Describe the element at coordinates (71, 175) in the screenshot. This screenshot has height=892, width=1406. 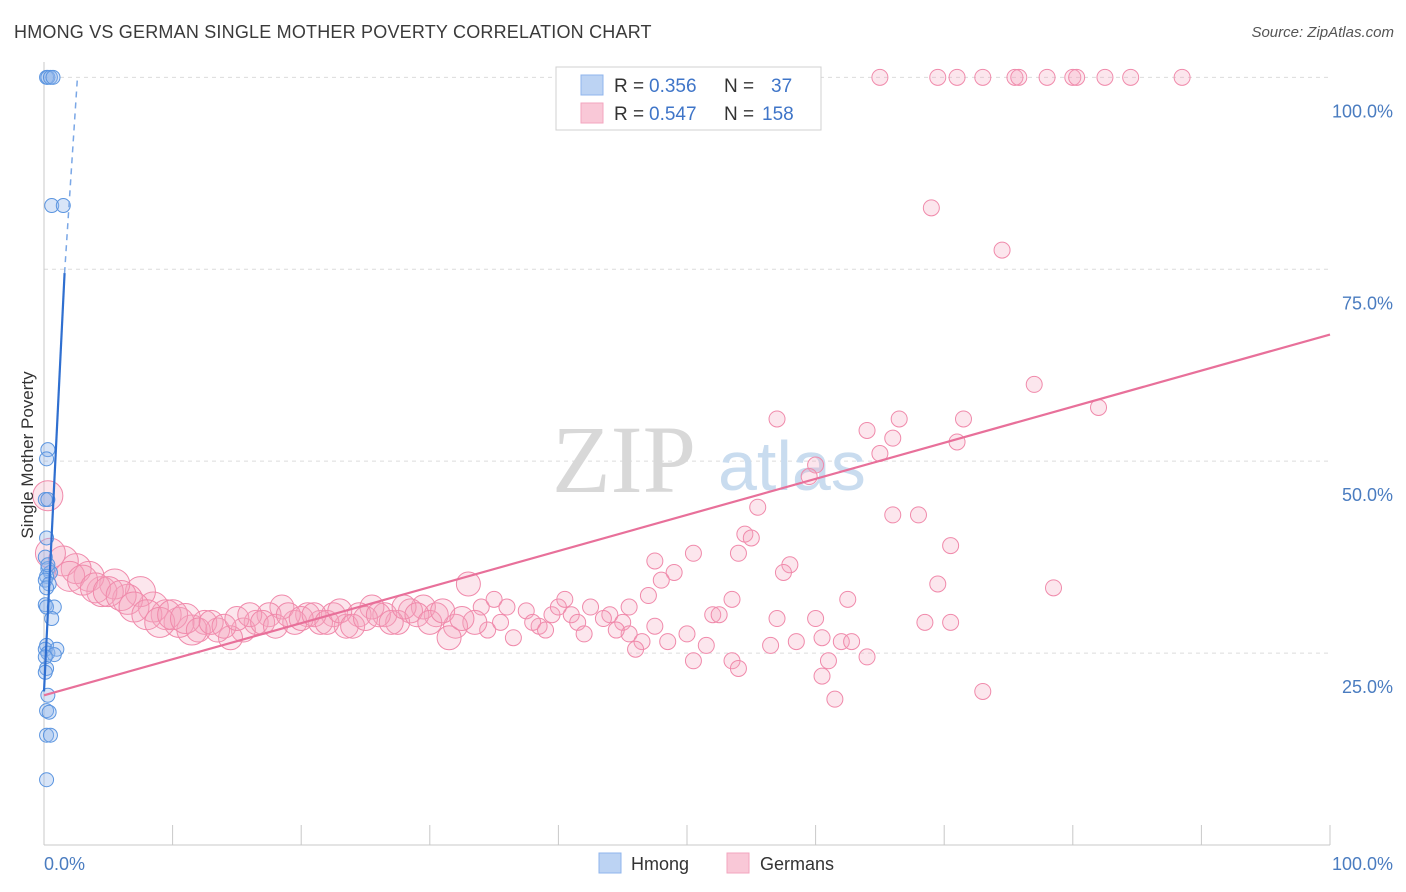
I see `hmong-trend-extension` at that location.